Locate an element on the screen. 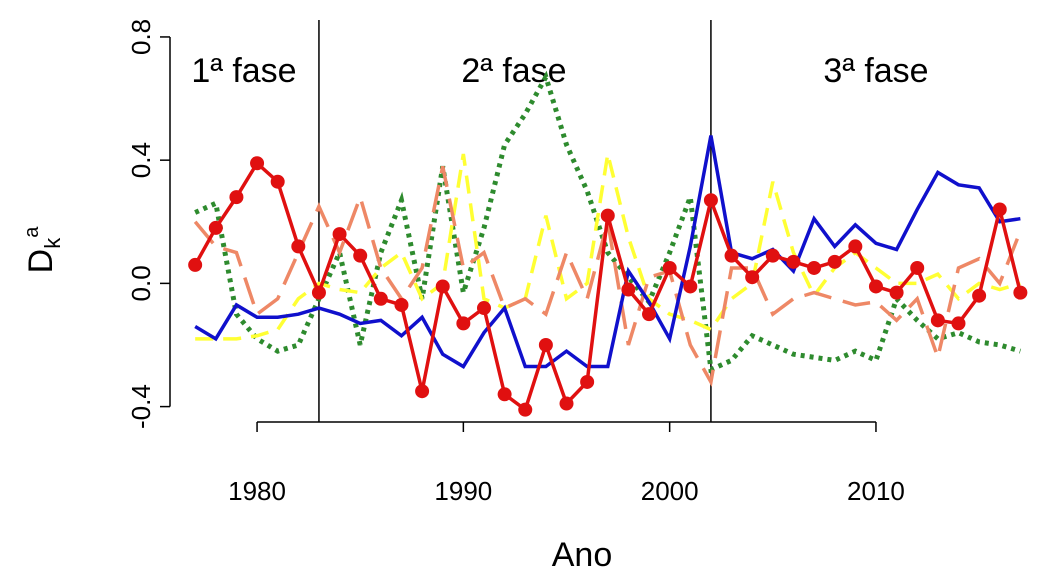  x-tick-label: 1990 is located at coordinates (463, 491).